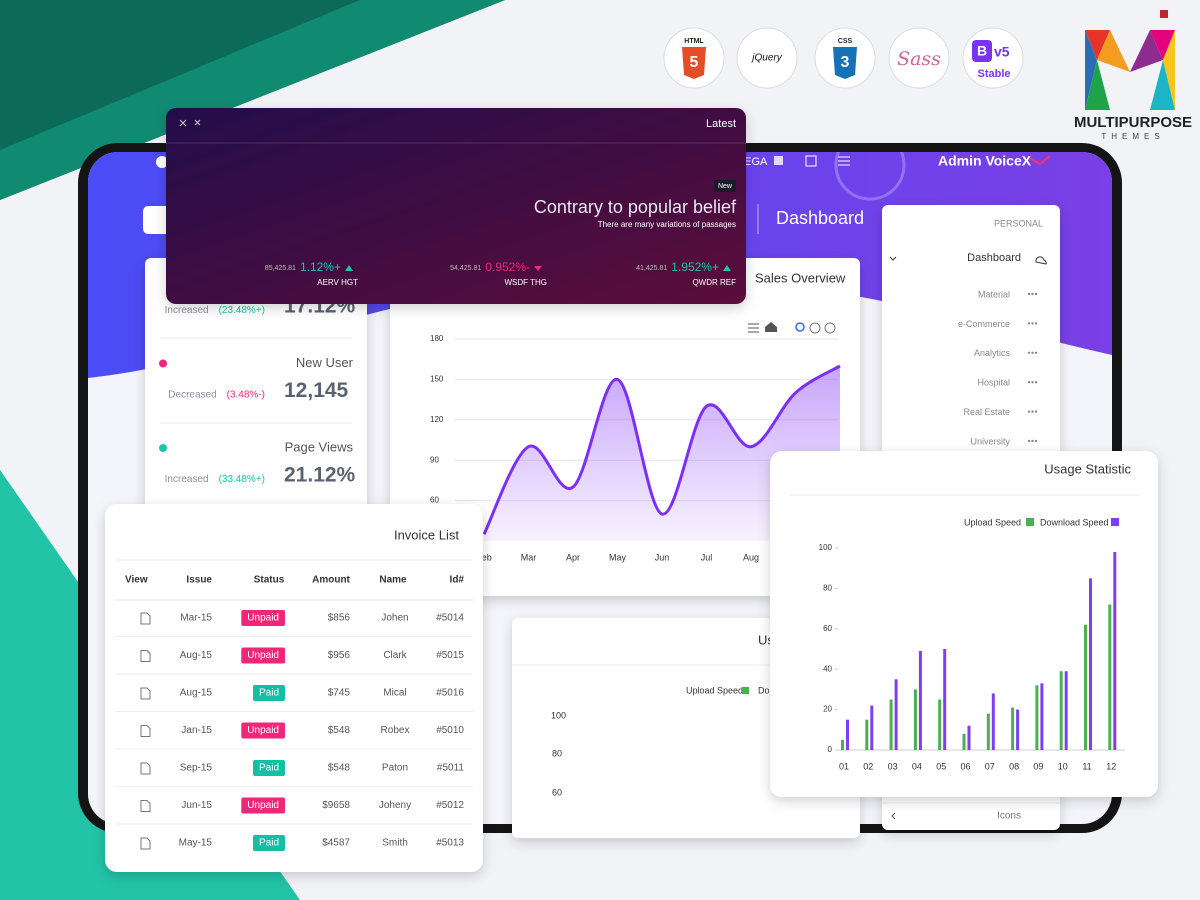  What do you see at coordinates (320, 267) in the screenshot?
I see `ticker-change: 1.12%+` at bounding box center [320, 267].